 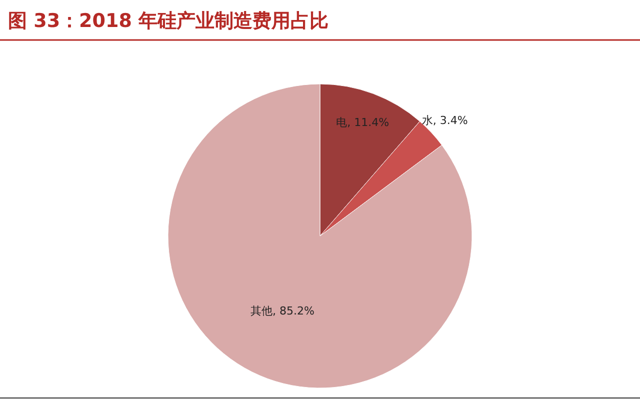 I want to click on slice-label: 水, 3.4%, so click(x=445, y=121).